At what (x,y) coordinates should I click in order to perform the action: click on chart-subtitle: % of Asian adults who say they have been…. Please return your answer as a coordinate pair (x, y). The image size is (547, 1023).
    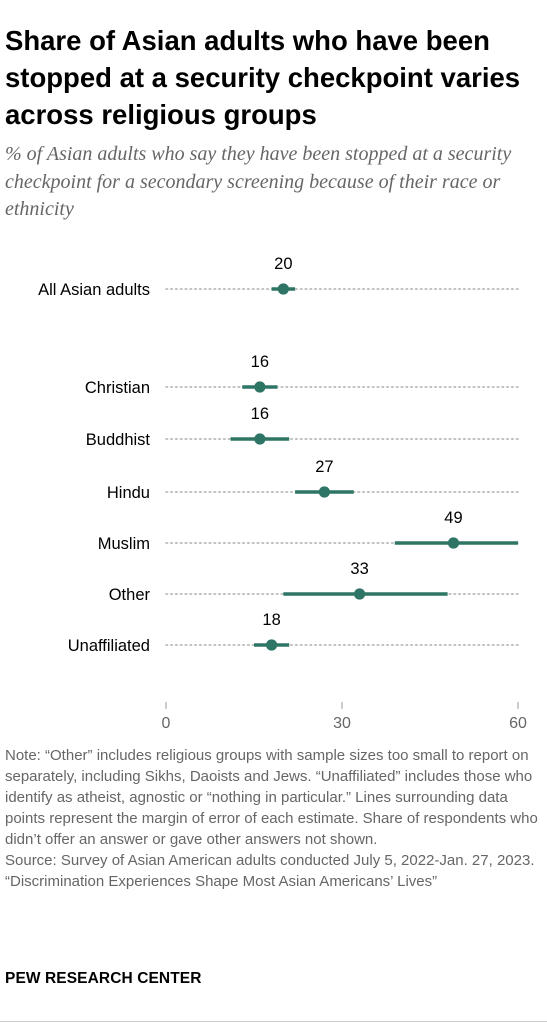
    Looking at the image, I should click on (258, 181).